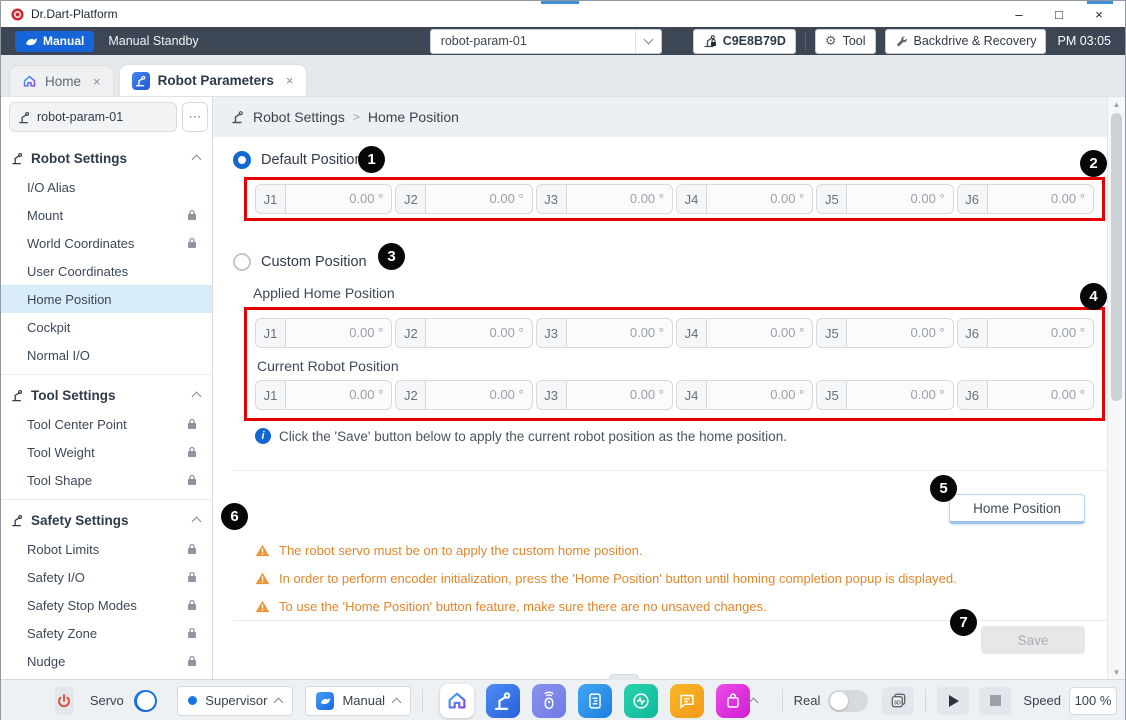  What do you see at coordinates (106, 577) in the screenshot?
I see `sidebar-item-safety-i-o: Safety I/O` at bounding box center [106, 577].